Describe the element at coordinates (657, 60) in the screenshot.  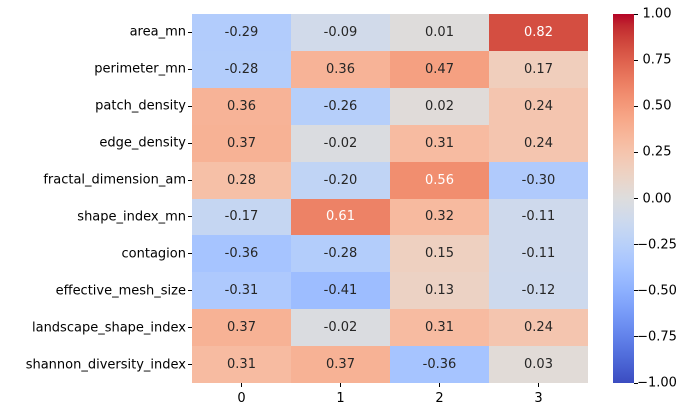
I see `colorbar-tick-label: 0.75` at that location.